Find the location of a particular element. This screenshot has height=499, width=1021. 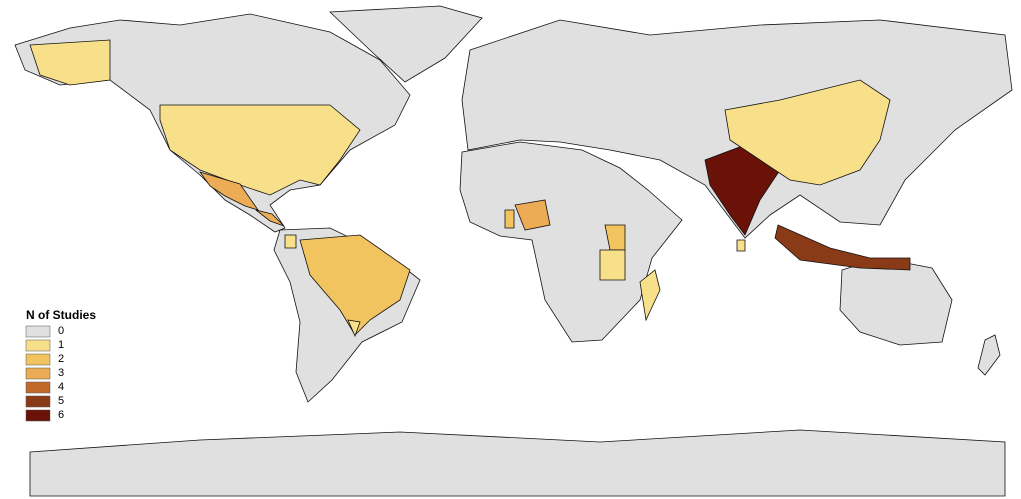

greenland is located at coordinates (406, 44).